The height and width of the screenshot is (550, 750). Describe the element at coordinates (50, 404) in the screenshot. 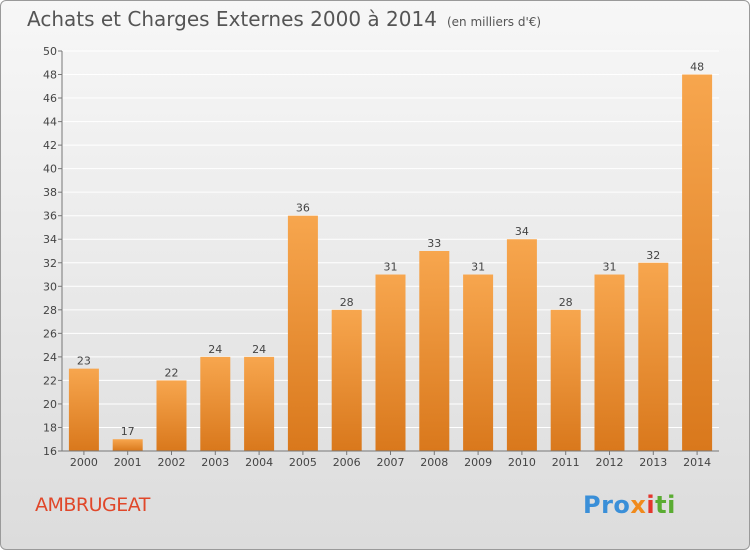

I see `y-tick-label: 20` at that location.